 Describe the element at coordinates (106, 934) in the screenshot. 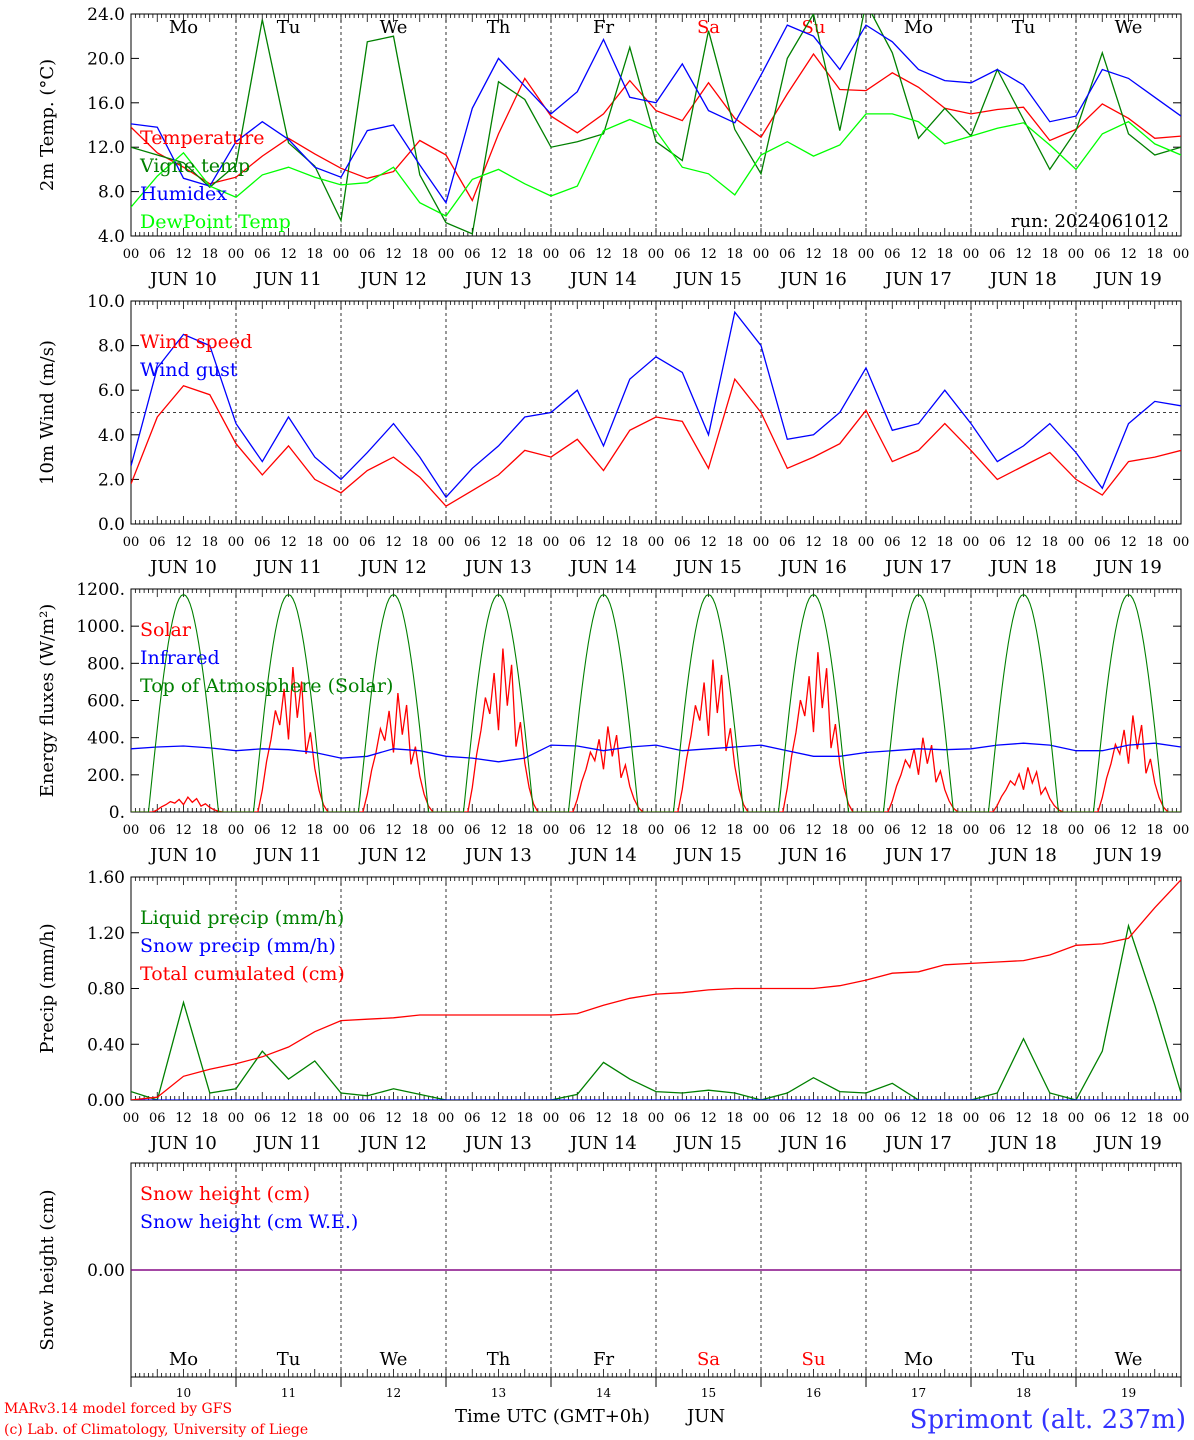

I see `y-tick-label: 1.20` at that location.